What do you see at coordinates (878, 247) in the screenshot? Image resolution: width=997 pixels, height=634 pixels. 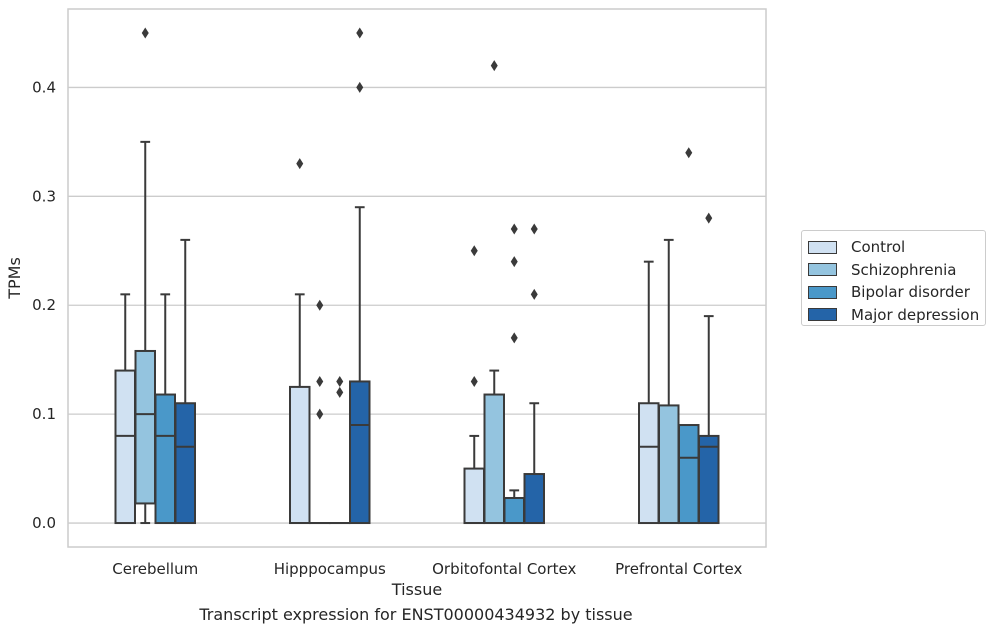 I see `legend-label-control: Control` at bounding box center [878, 247].